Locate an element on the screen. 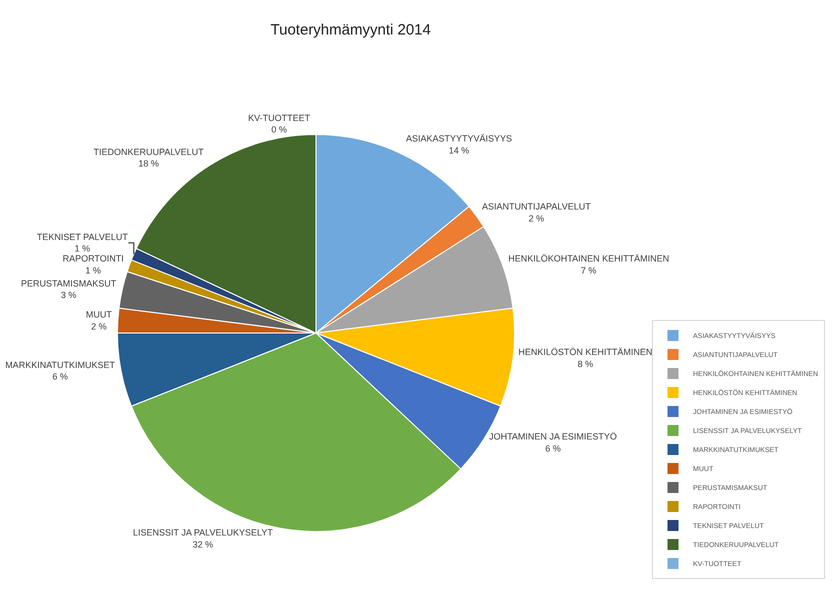 This screenshot has width=835, height=595. text: 0 % is located at coordinates (279, 129).